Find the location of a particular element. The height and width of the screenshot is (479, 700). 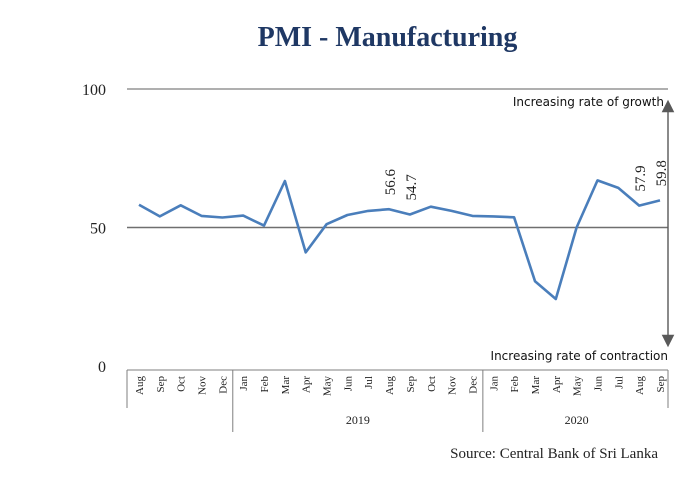

data-label: 57.9 is located at coordinates (641, 178).